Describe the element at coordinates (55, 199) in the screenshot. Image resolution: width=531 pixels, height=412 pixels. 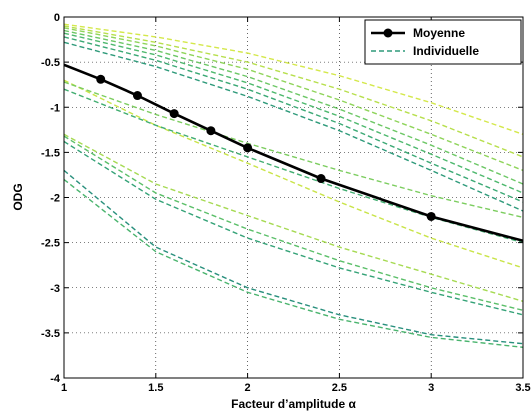
I see `y-tick-label: -2` at that location.